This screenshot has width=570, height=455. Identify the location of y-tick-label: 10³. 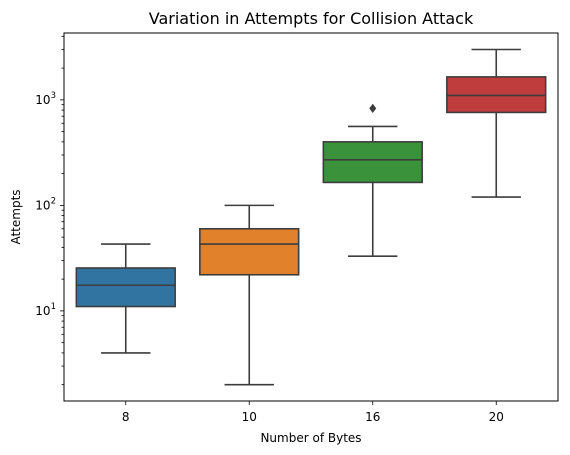
(45, 99).